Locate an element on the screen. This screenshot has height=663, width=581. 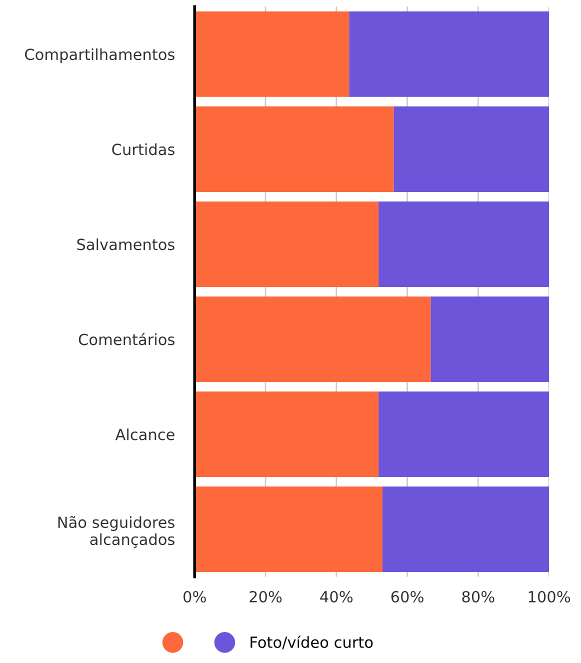
x-tick-label: 60% is located at coordinates (407, 596).